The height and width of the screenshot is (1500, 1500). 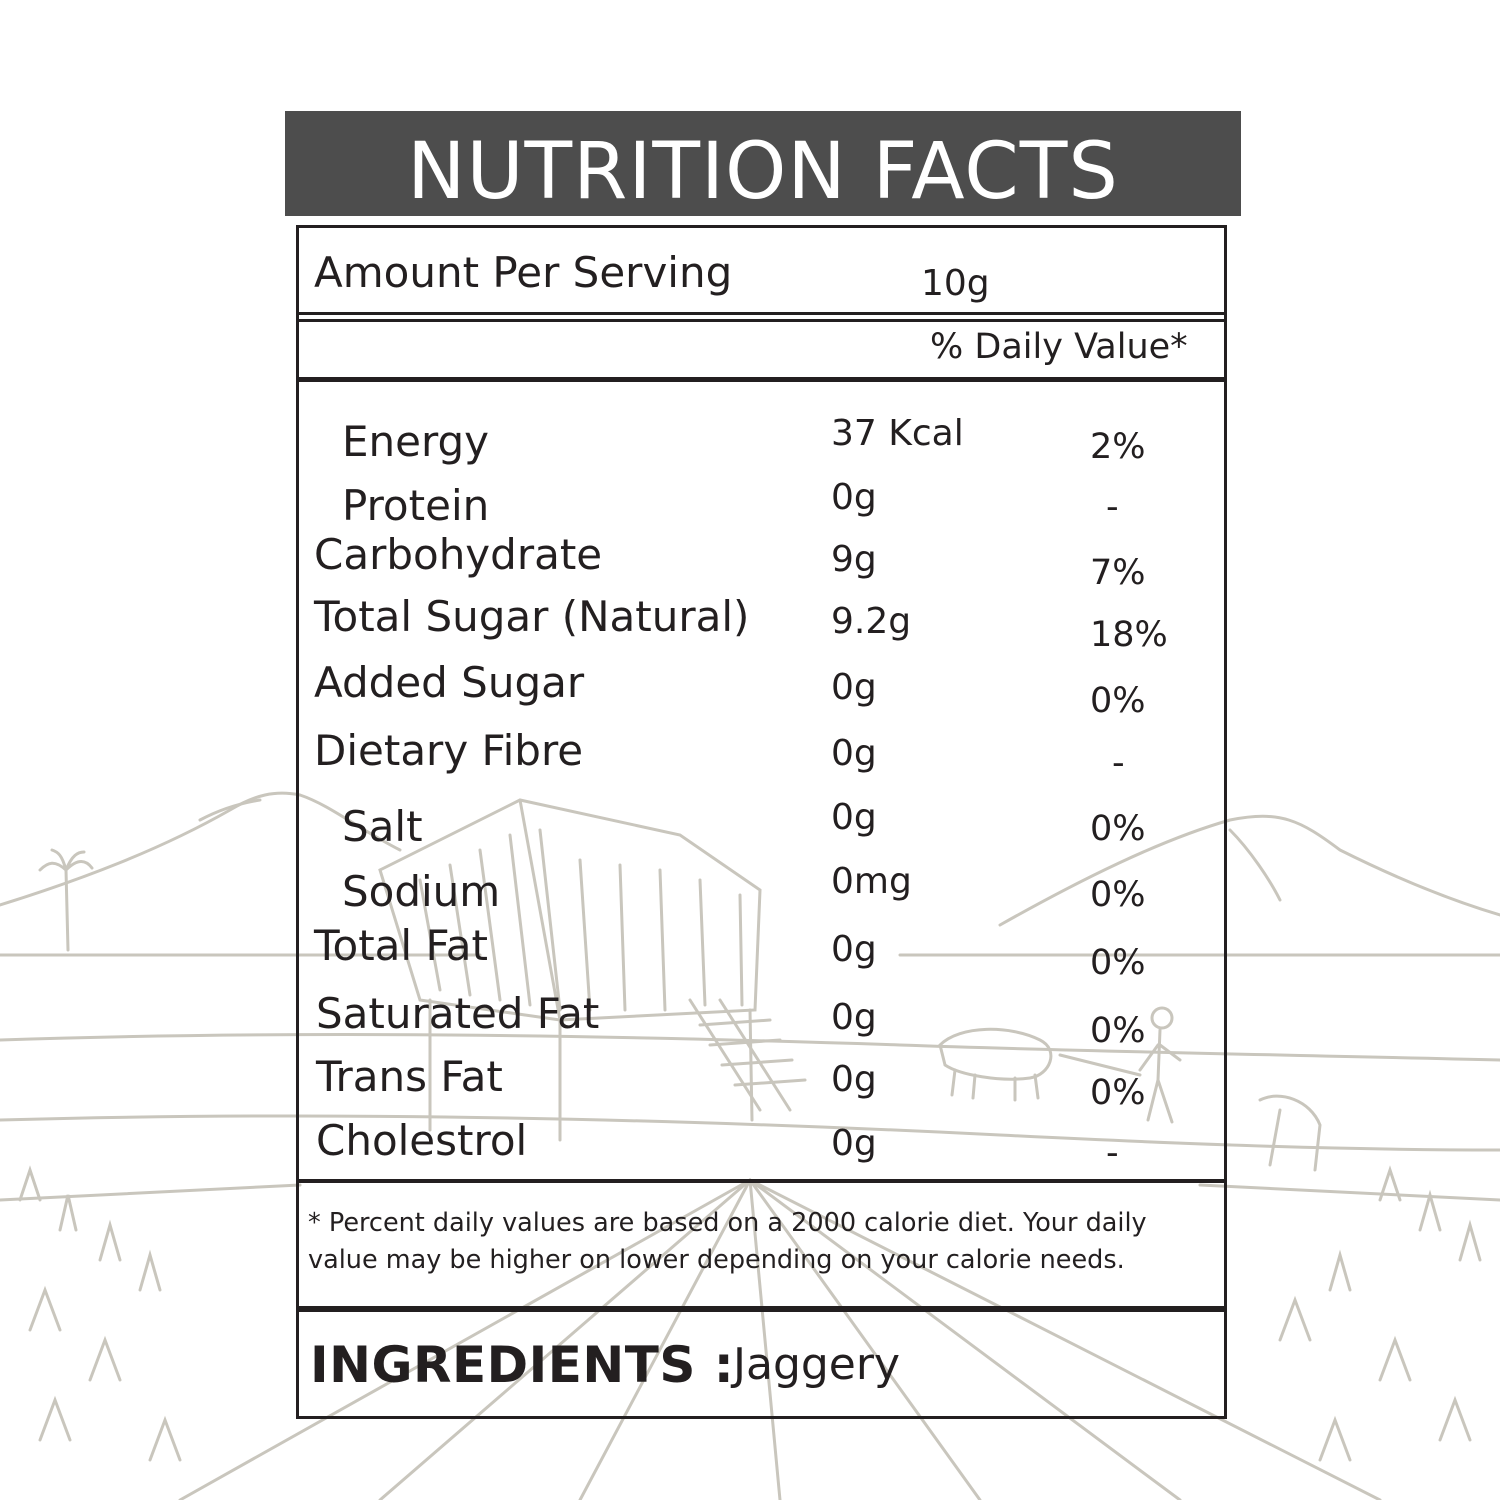 What do you see at coordinates (409, 1076) in the screenshot?
I see `nutrient-name: Trans Fat` at bounding box center [409, 1076].